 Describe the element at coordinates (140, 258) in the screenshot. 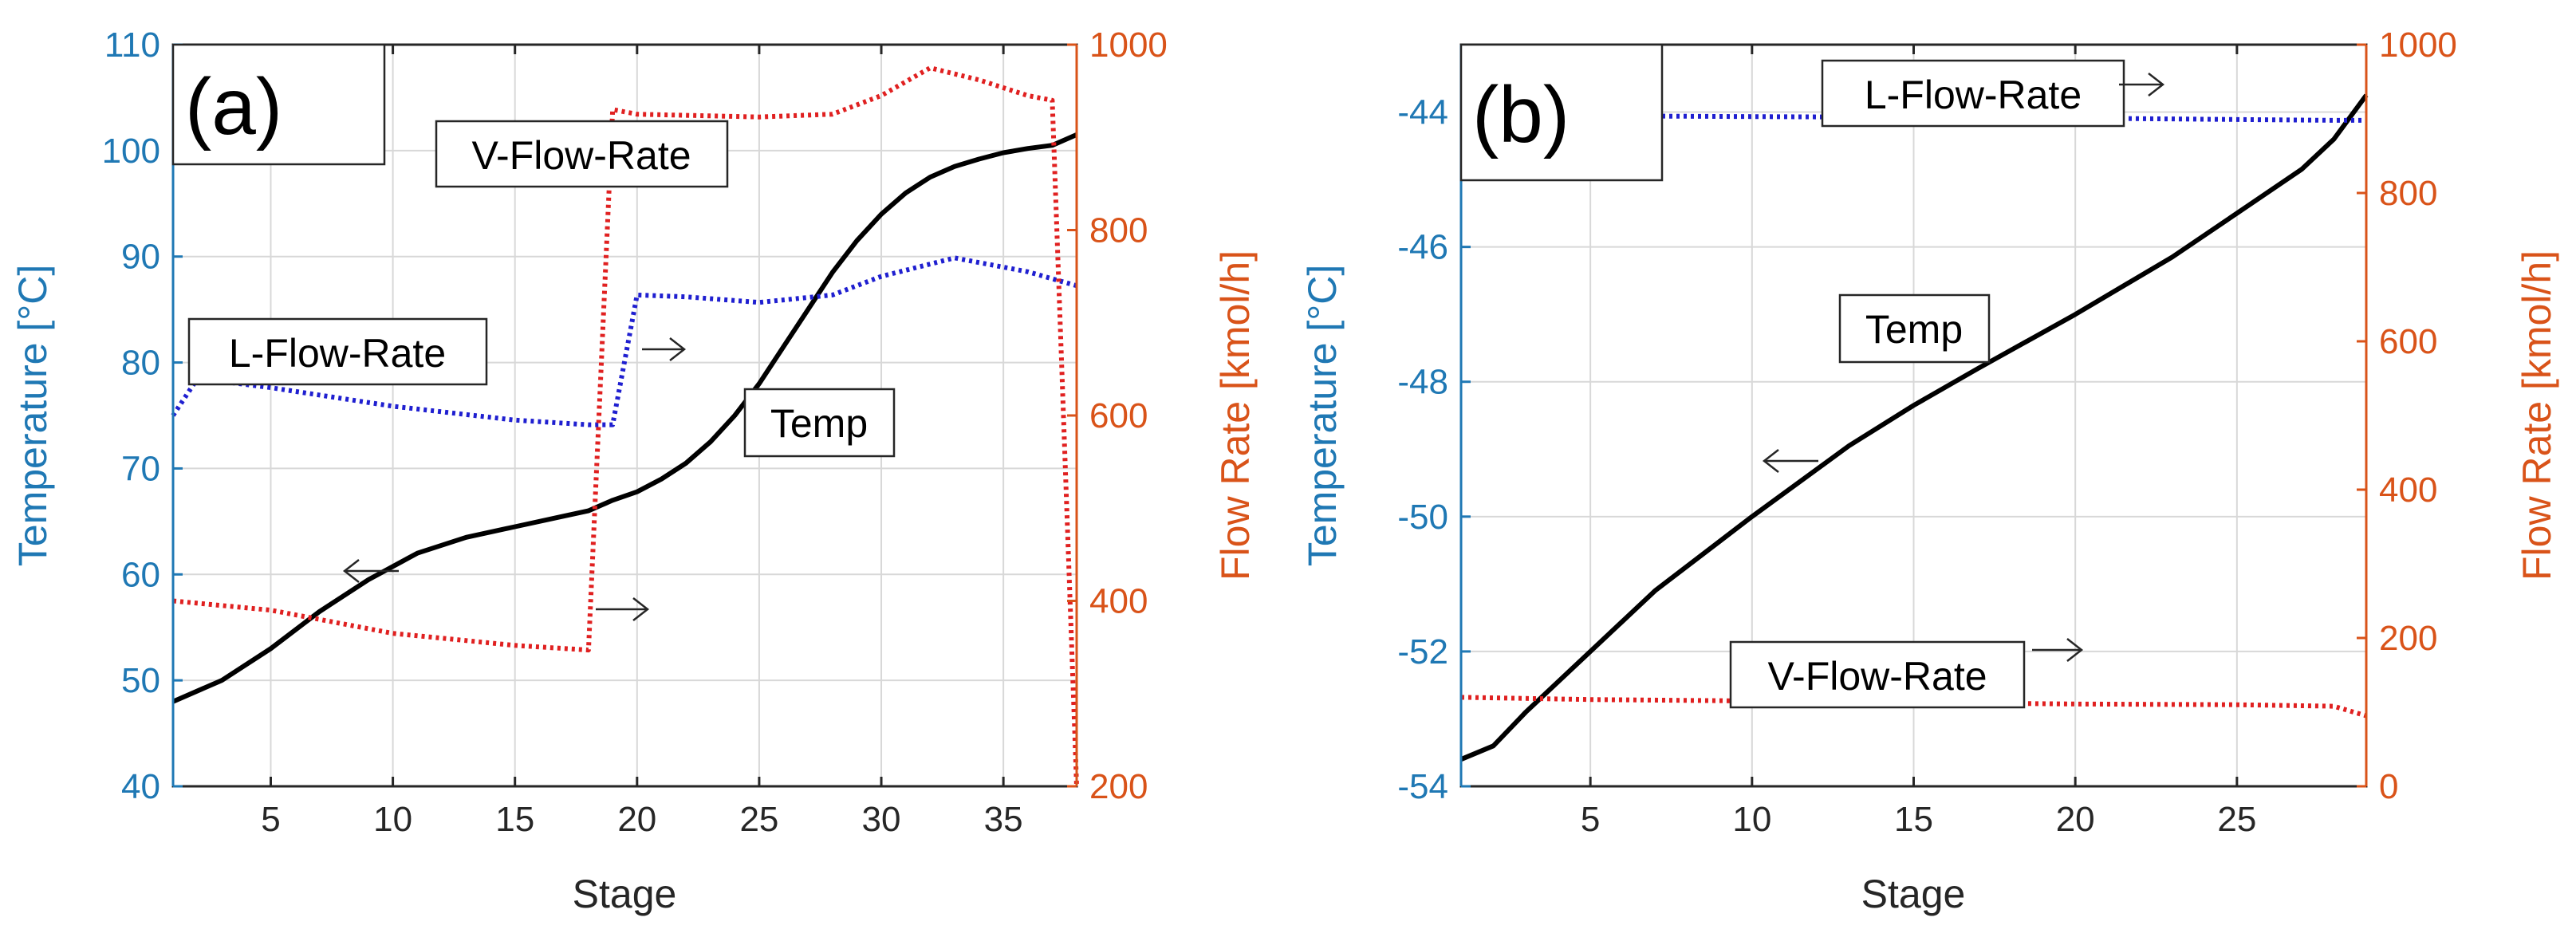

I see `y-tick-label-left: 90` at that location.